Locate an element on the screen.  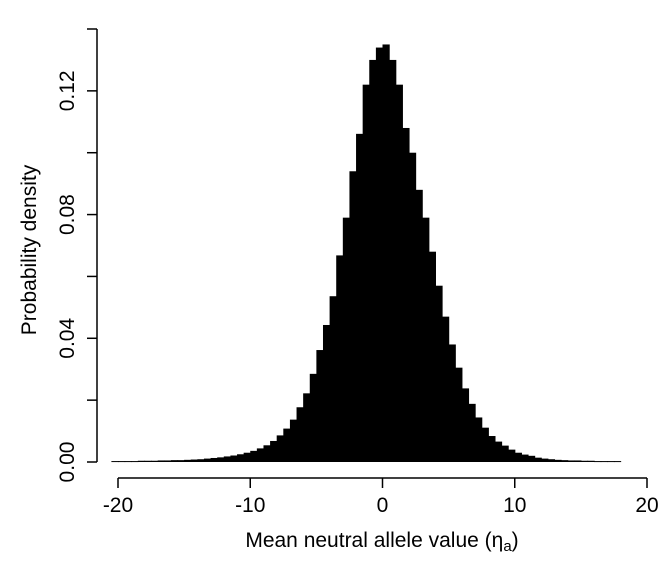
x-axis-title-subscript: a is located at coordinates (507, 546).